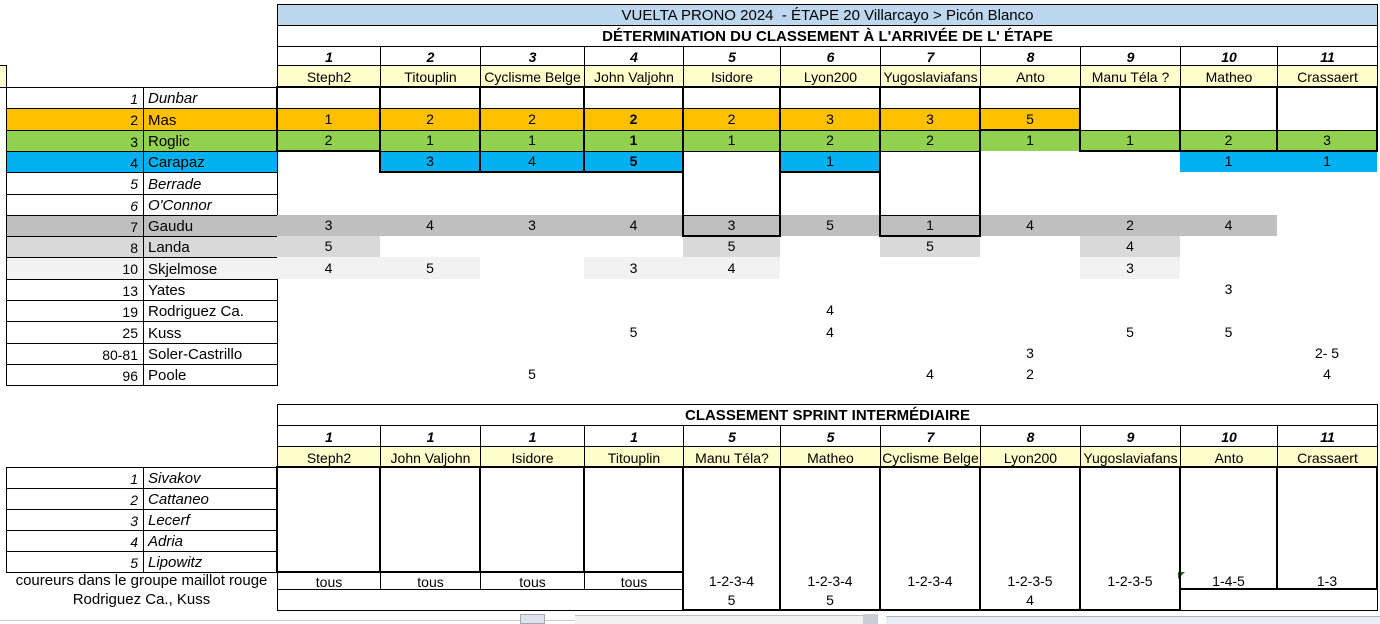  Describe the element at coordinates (1229, 76) in the screenshot. I see `t1-player-header: Matheo` at that location.